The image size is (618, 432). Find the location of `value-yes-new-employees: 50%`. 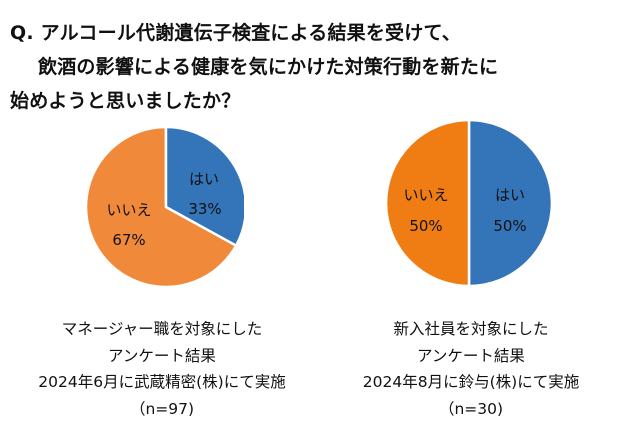

value-yes-new-employees: 50% is located at coordinates (509, 226).